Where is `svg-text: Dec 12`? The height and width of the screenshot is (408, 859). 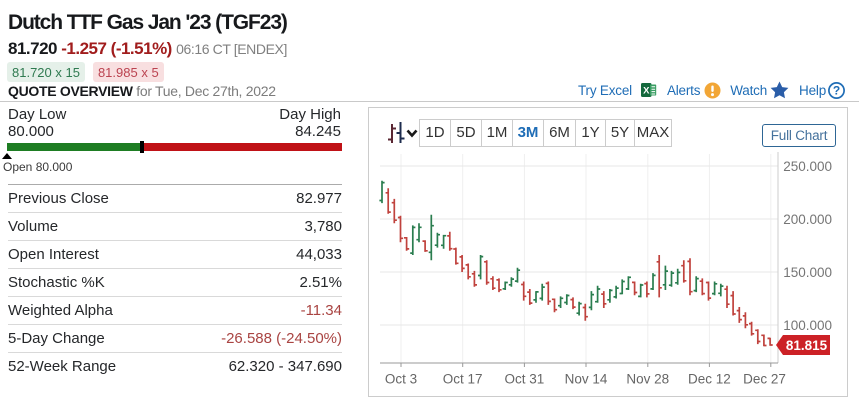
svg-text: Dec 12 is located at coordinates (709, 379).